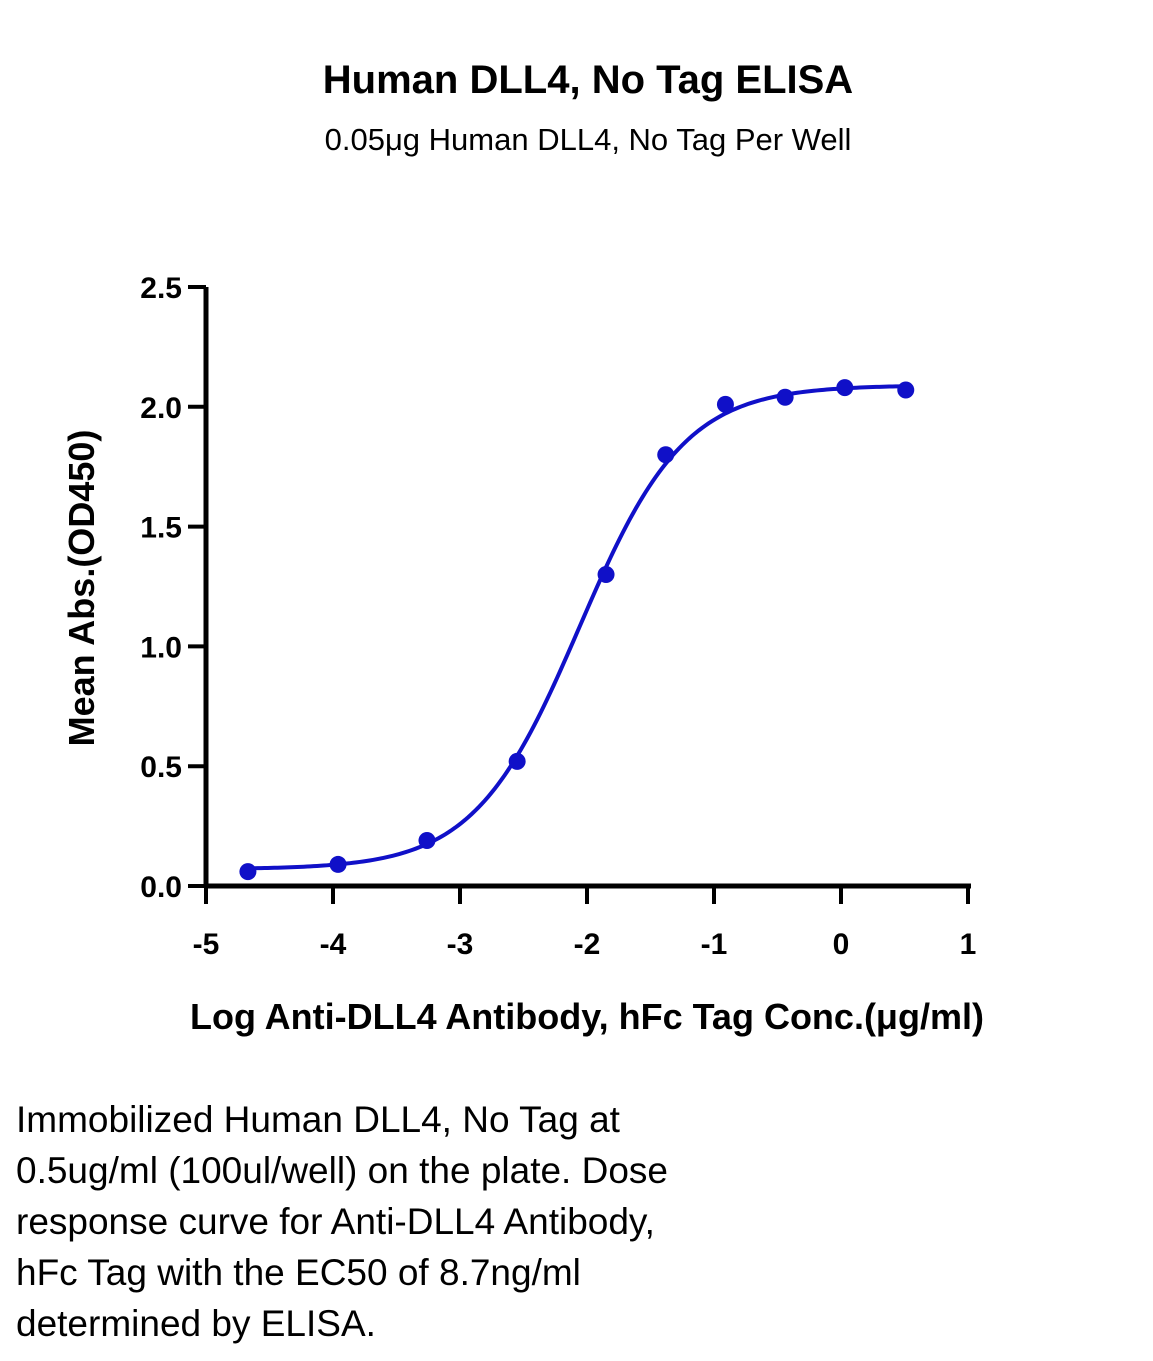 The image size is (1153, 1361). What do you see at coordinates (968, 944) in the screenshot?
I see `x-tick-label: 1` at bounding box center [968, 944].